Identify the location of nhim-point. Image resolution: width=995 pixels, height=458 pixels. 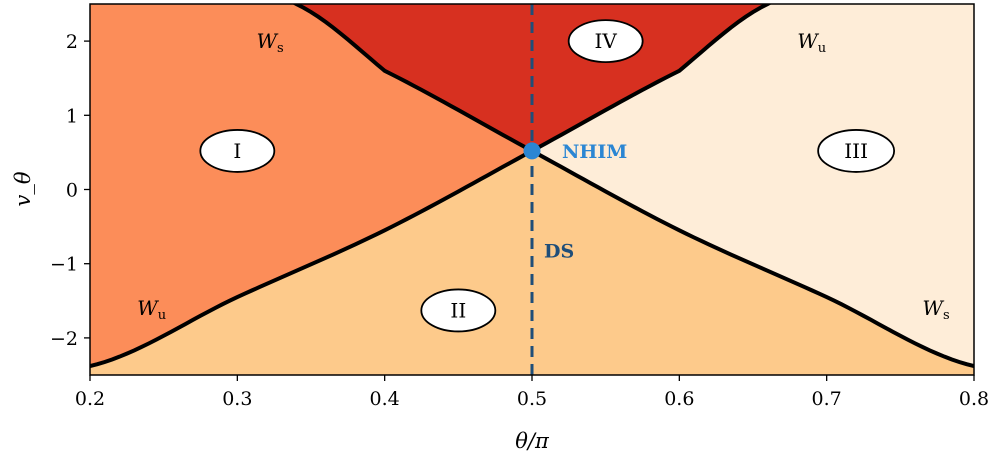
(532, 151).